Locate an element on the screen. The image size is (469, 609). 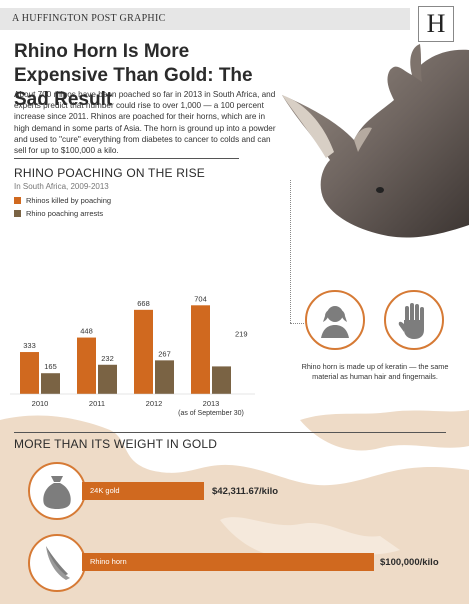
data-label: 333 is located at coordinates (29, 345).